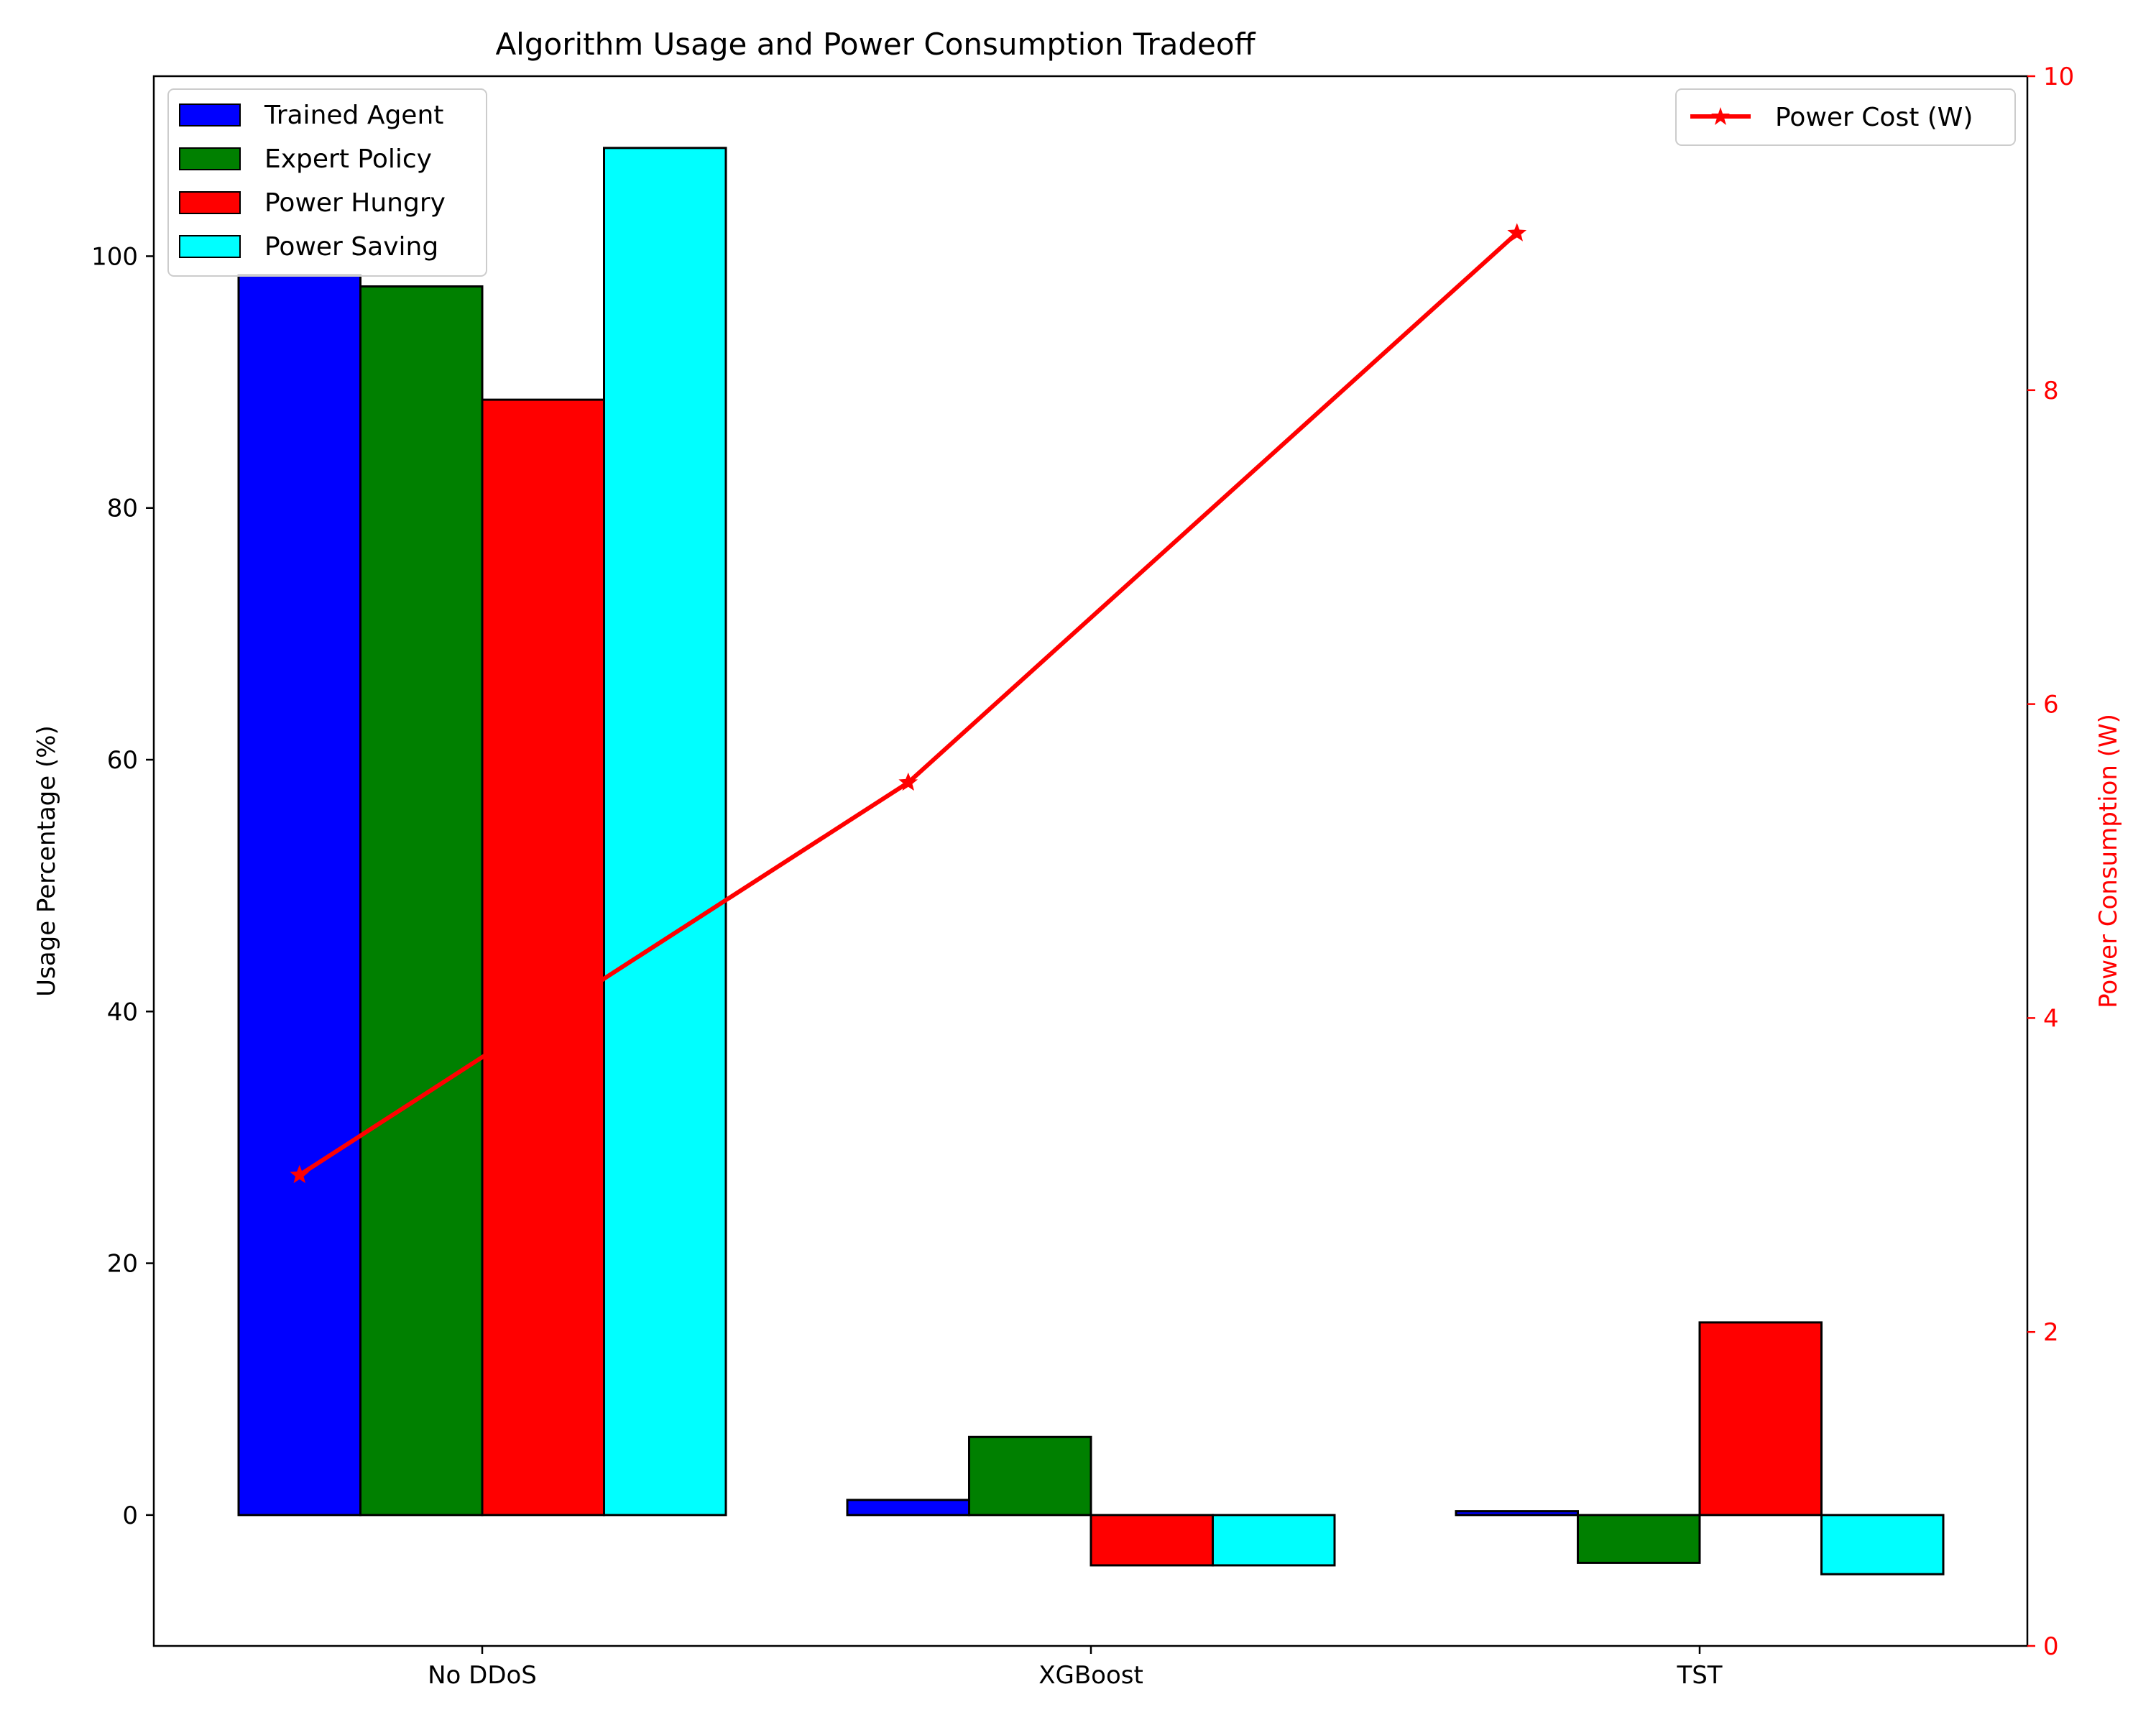 The image size is (2156, 1725). I want to click on power-cost-point-no-ddos, so click(300, 1174).